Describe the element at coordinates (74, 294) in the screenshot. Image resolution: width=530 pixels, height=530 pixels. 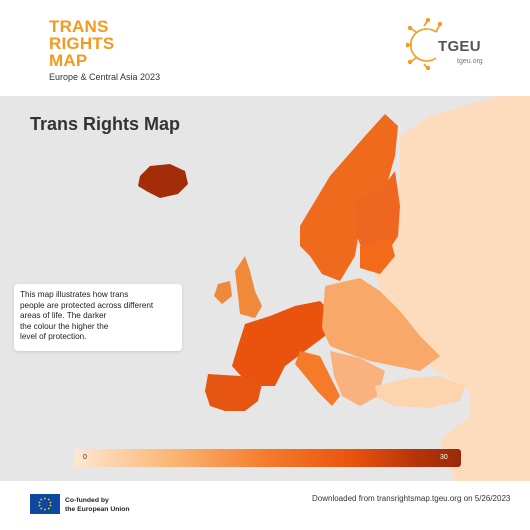
I see `map-description-line: This map illustrates how trans` at that location.